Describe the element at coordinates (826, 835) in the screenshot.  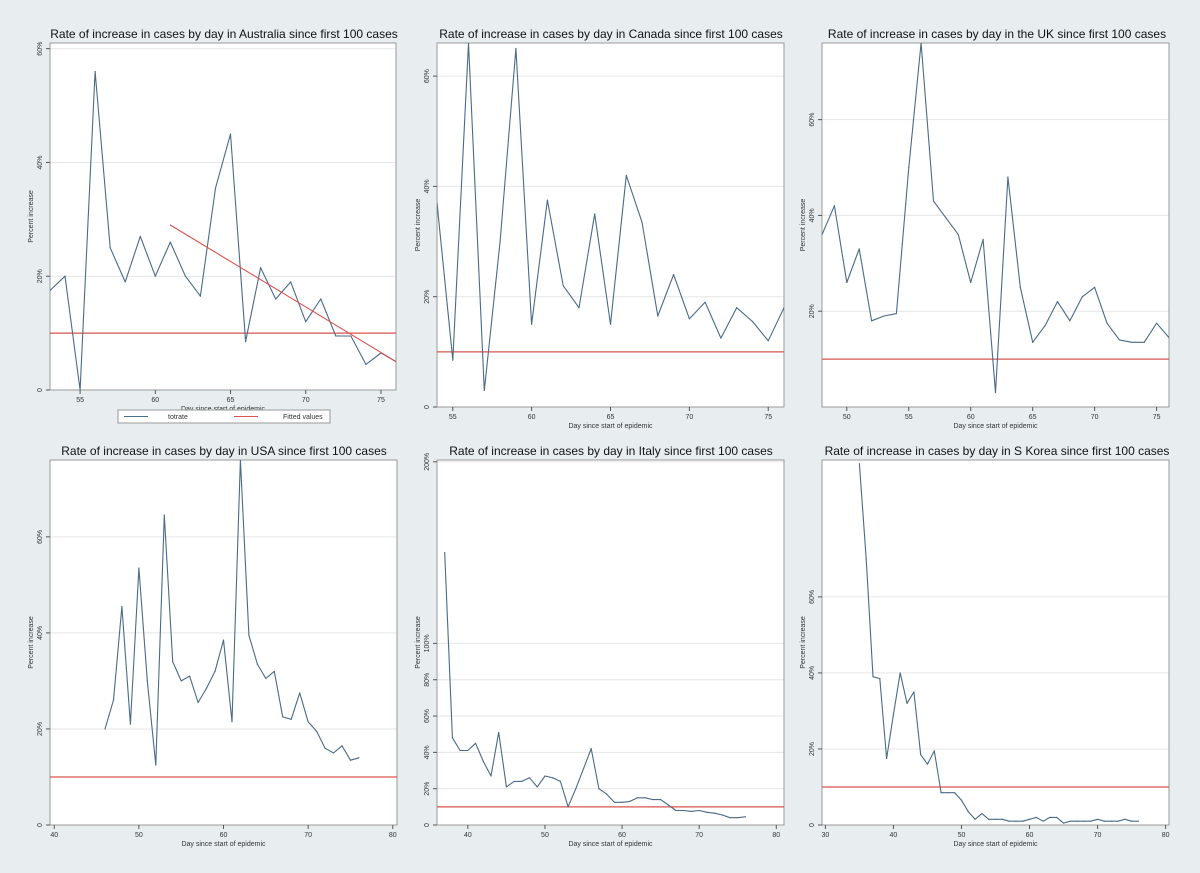
I see `x-tick-label: 30` at that location.